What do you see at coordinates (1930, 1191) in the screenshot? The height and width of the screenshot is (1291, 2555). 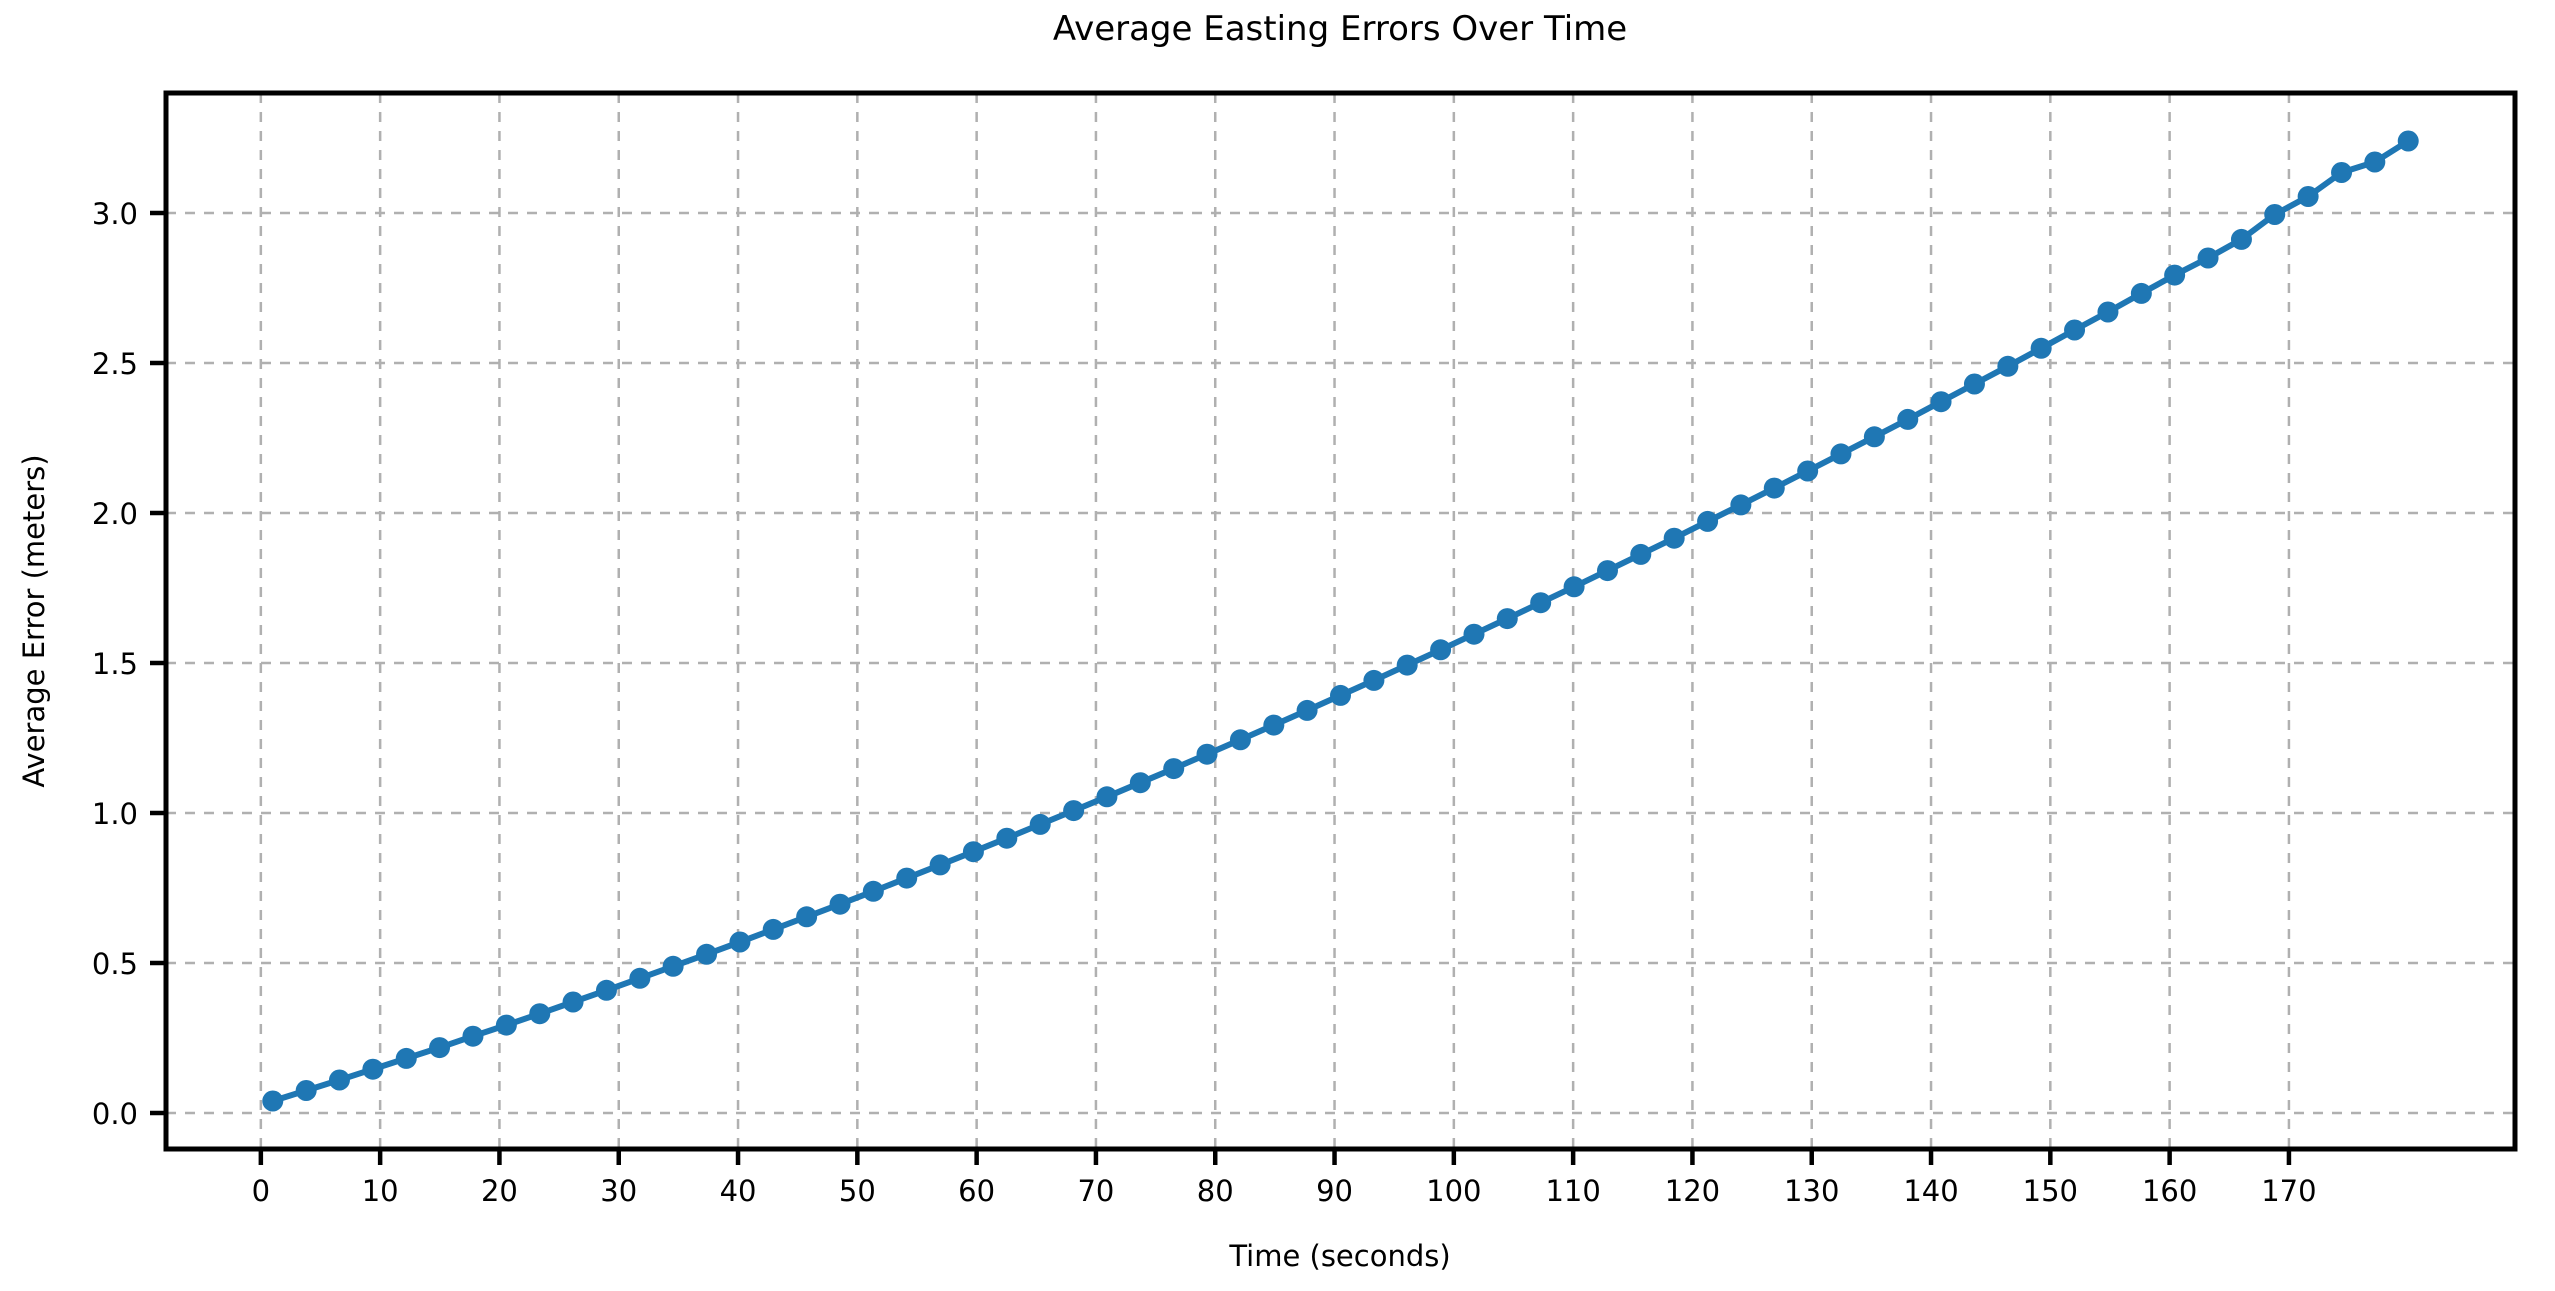 I see `x-tick-label: 140` at bounding box center [1930, 1191].